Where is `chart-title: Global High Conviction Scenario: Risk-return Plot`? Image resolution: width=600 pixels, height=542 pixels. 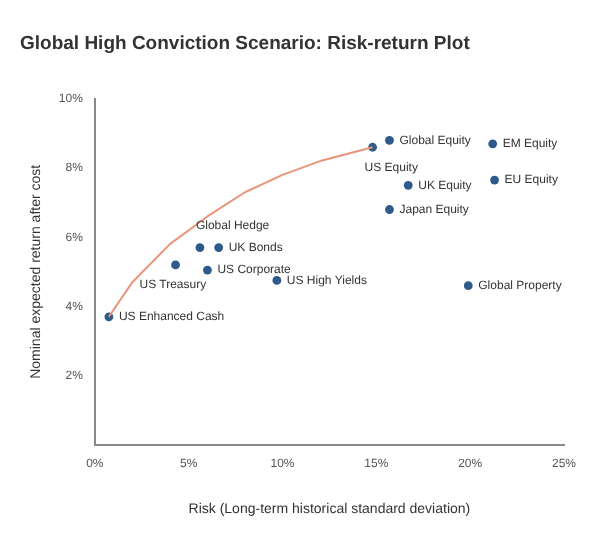
chart-title: Global High Conviction Scenario: Risk-return Plot is located at coordinates (246, 43).